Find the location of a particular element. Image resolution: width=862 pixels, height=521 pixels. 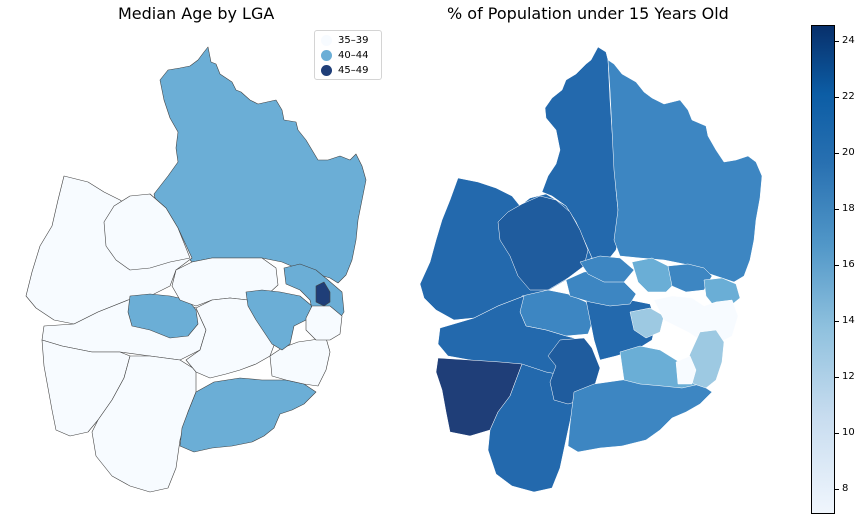

colorbar-tick-label: 24 is located at coordinates (848, 40).